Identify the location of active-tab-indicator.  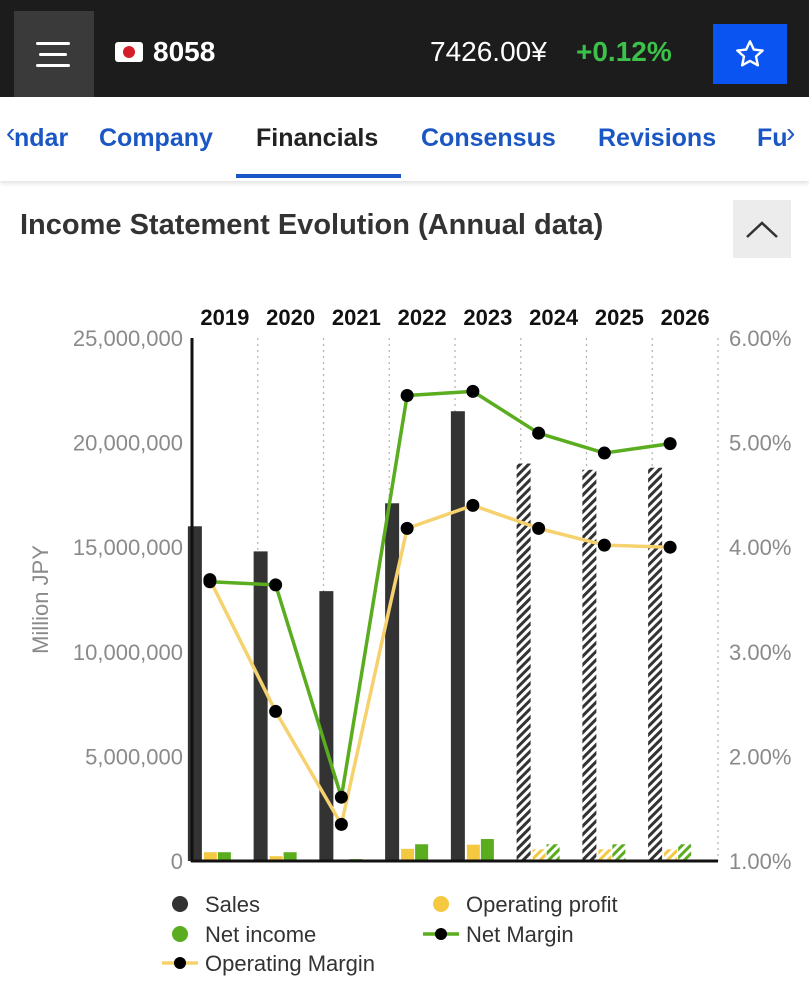
(318, 176).